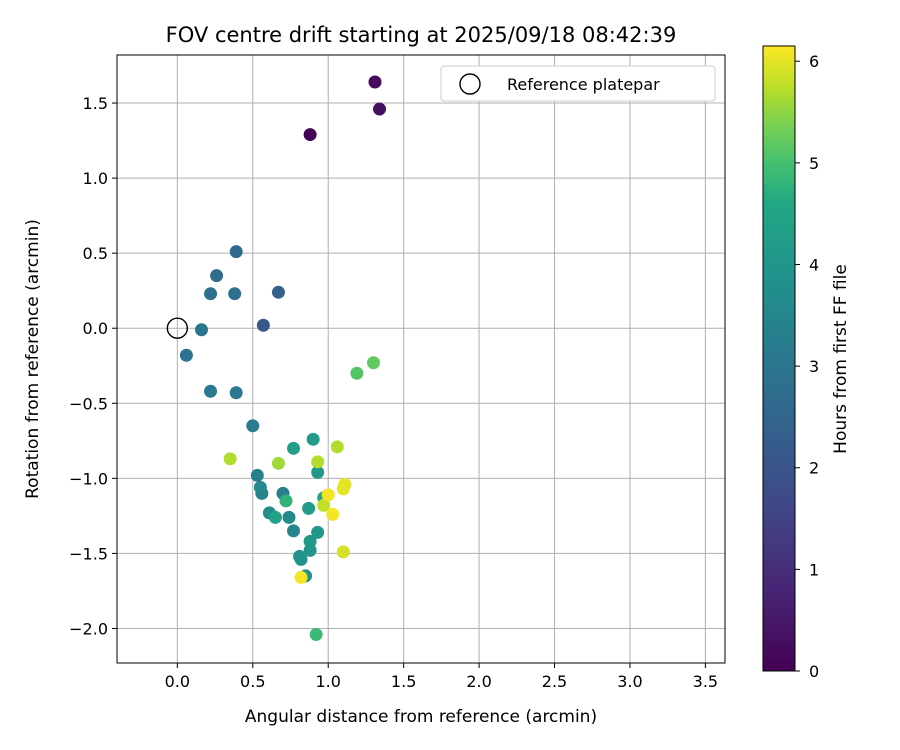 The width and height of the screenshot is (900, 750). I want to click on y-tick-label: −2.0, so click(88, 628).